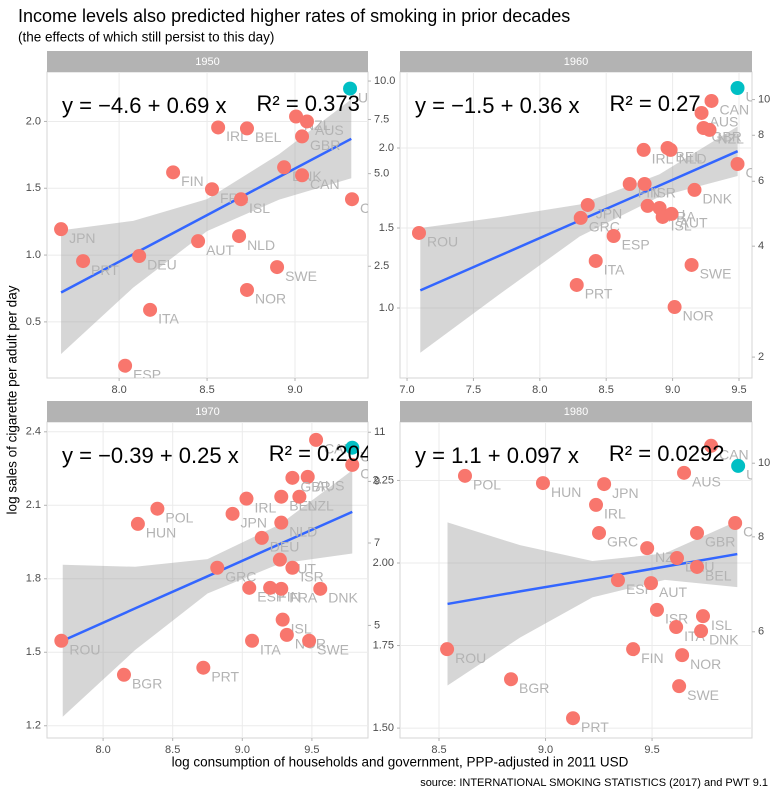  Describe the element at coordinates (614, 270) in the screenshot. I see `point-label: ITA` at that location.